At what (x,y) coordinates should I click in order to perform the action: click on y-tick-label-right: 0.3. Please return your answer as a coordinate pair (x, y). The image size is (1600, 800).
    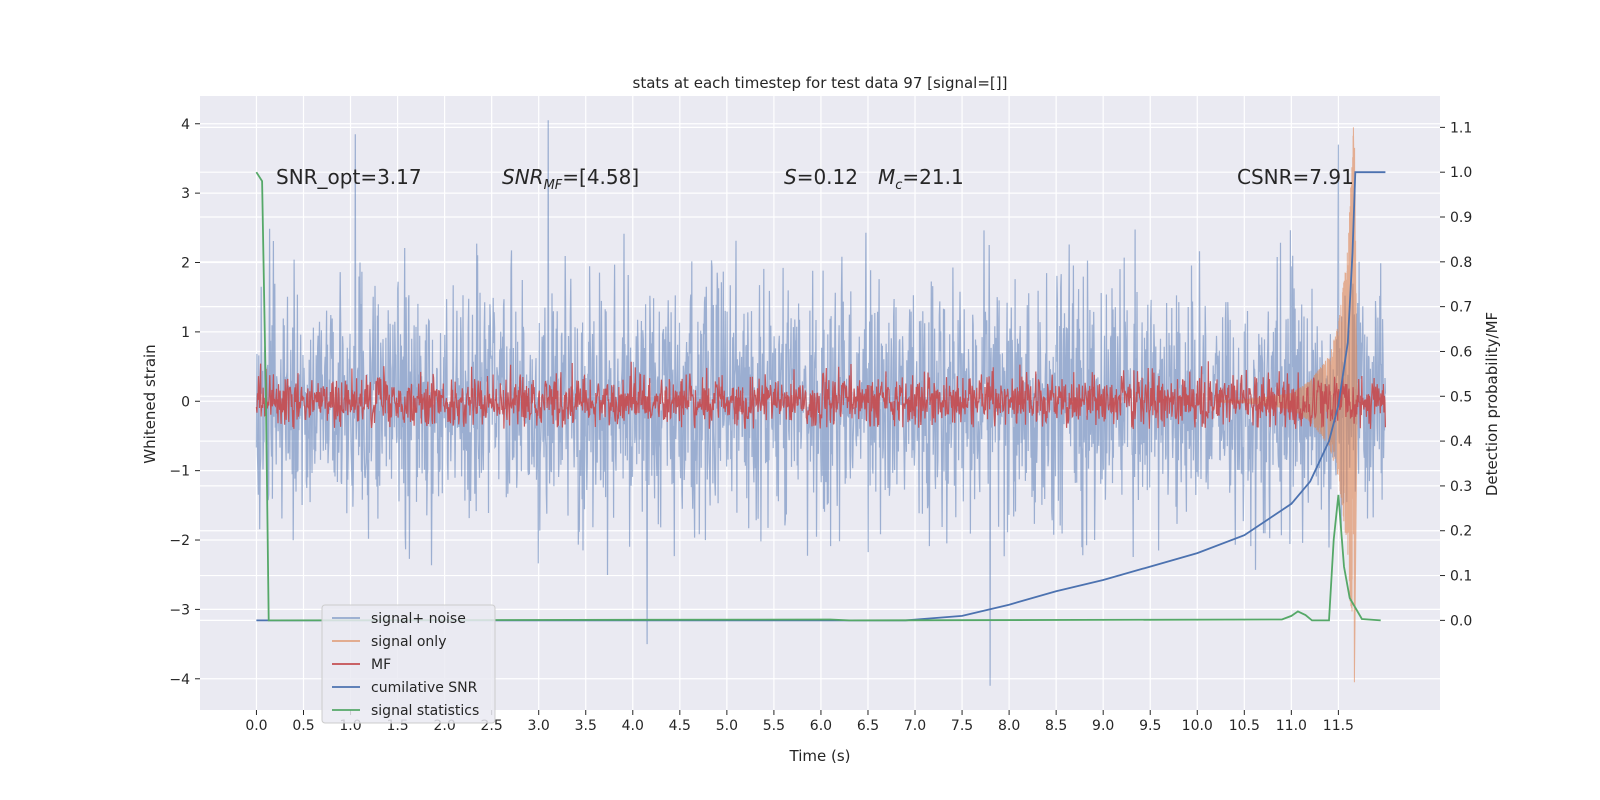
    Looking at the image, I should click on (1461, 487).